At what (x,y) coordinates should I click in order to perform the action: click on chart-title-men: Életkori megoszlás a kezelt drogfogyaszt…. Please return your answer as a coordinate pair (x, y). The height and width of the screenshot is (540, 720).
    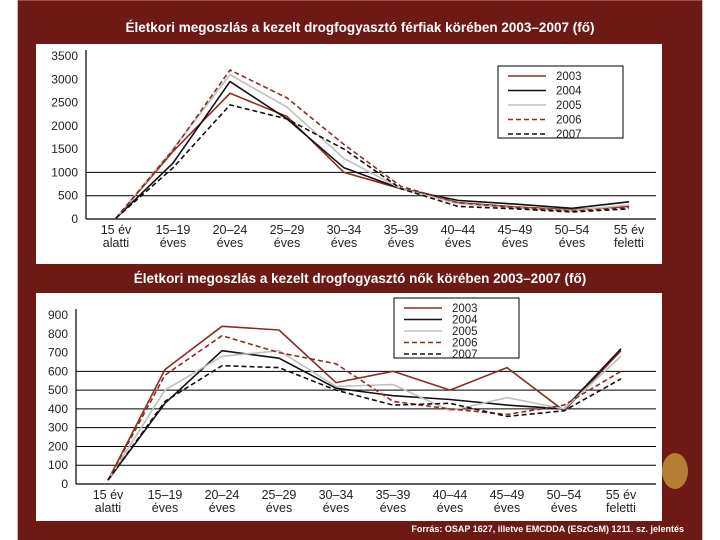
    Looking at the image, I should click on (360, 27).